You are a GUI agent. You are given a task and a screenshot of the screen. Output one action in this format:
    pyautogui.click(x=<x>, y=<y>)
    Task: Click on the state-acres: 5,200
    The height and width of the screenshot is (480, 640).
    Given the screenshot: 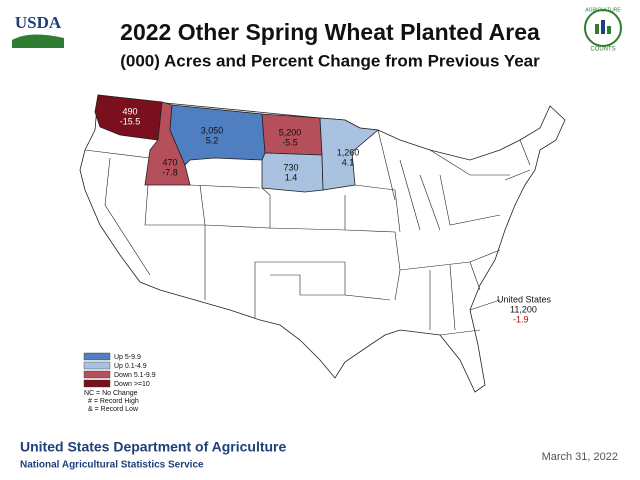 What is the action you would take?
    pyautogui.click(x=290, y=132)
    